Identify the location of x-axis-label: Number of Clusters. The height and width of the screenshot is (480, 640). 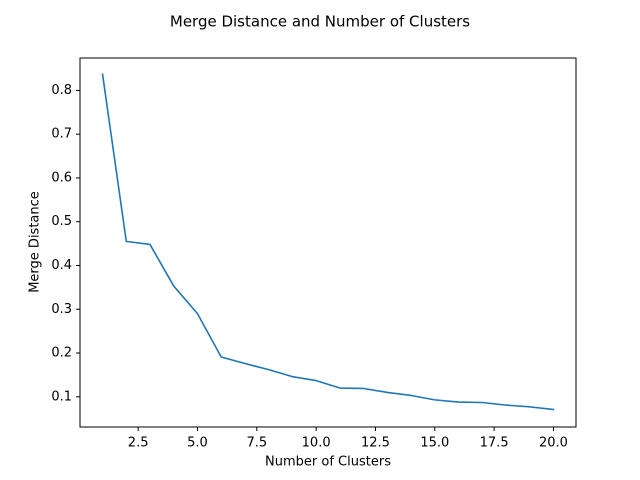
(328, 462).